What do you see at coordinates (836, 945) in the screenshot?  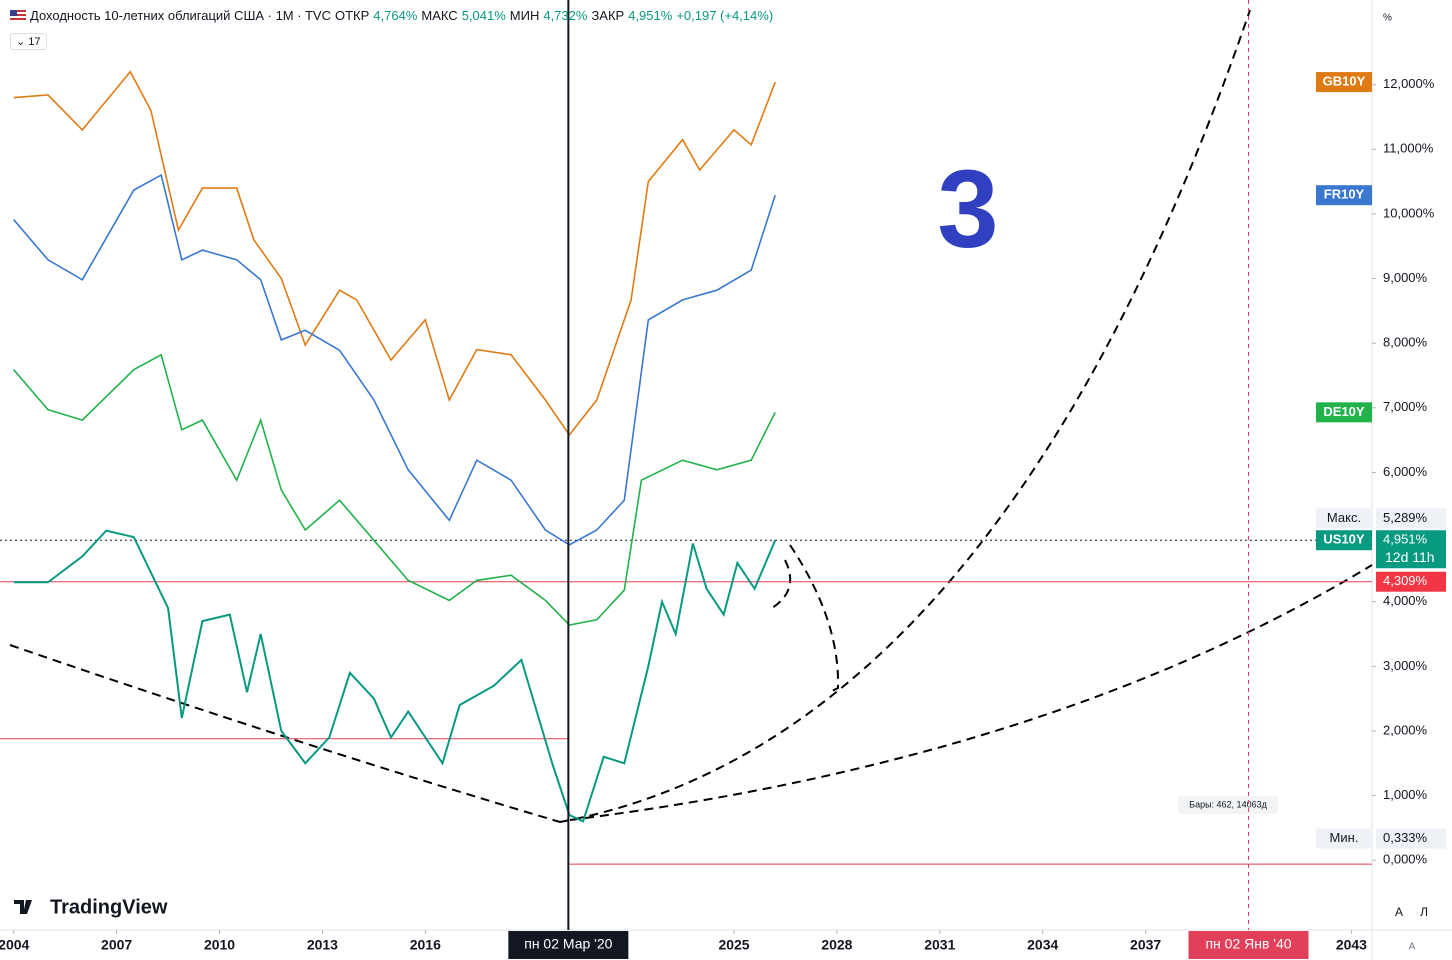 I see `x-tick-label: 2028` at bounding box center [836, 945].